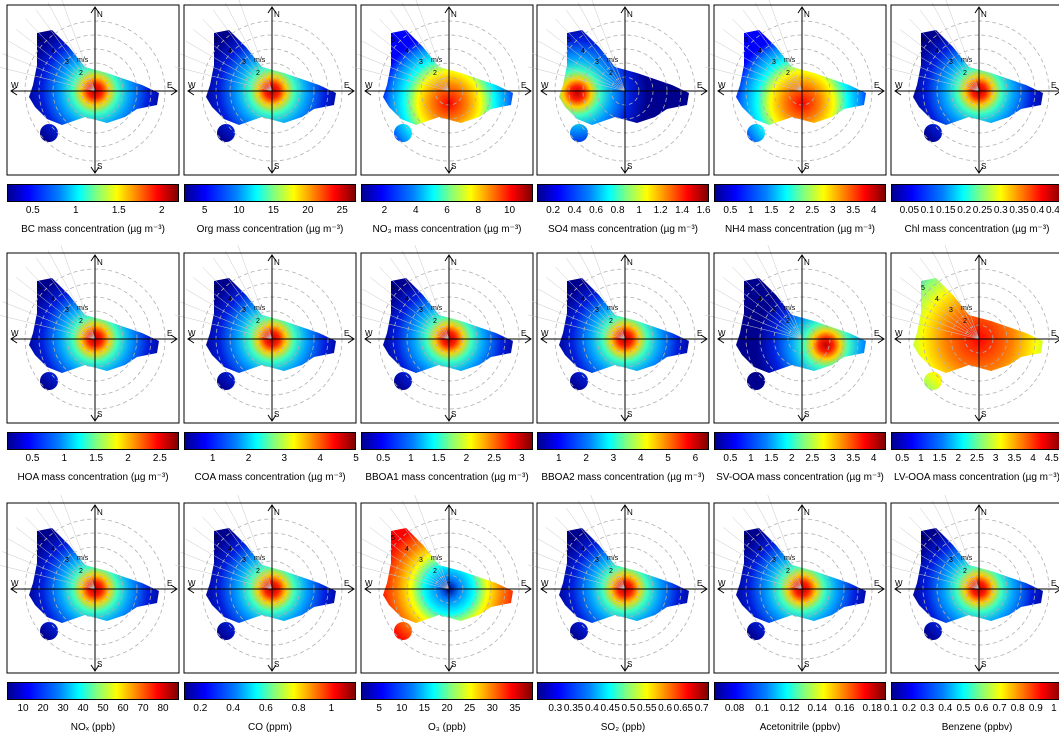 This screenshot has height=744, width=1059. Describe the element at coordinates (977, 229) in the screenshot. I see `colorbar-caption: Chl mass concentration (µg m⁻³)` at that location.